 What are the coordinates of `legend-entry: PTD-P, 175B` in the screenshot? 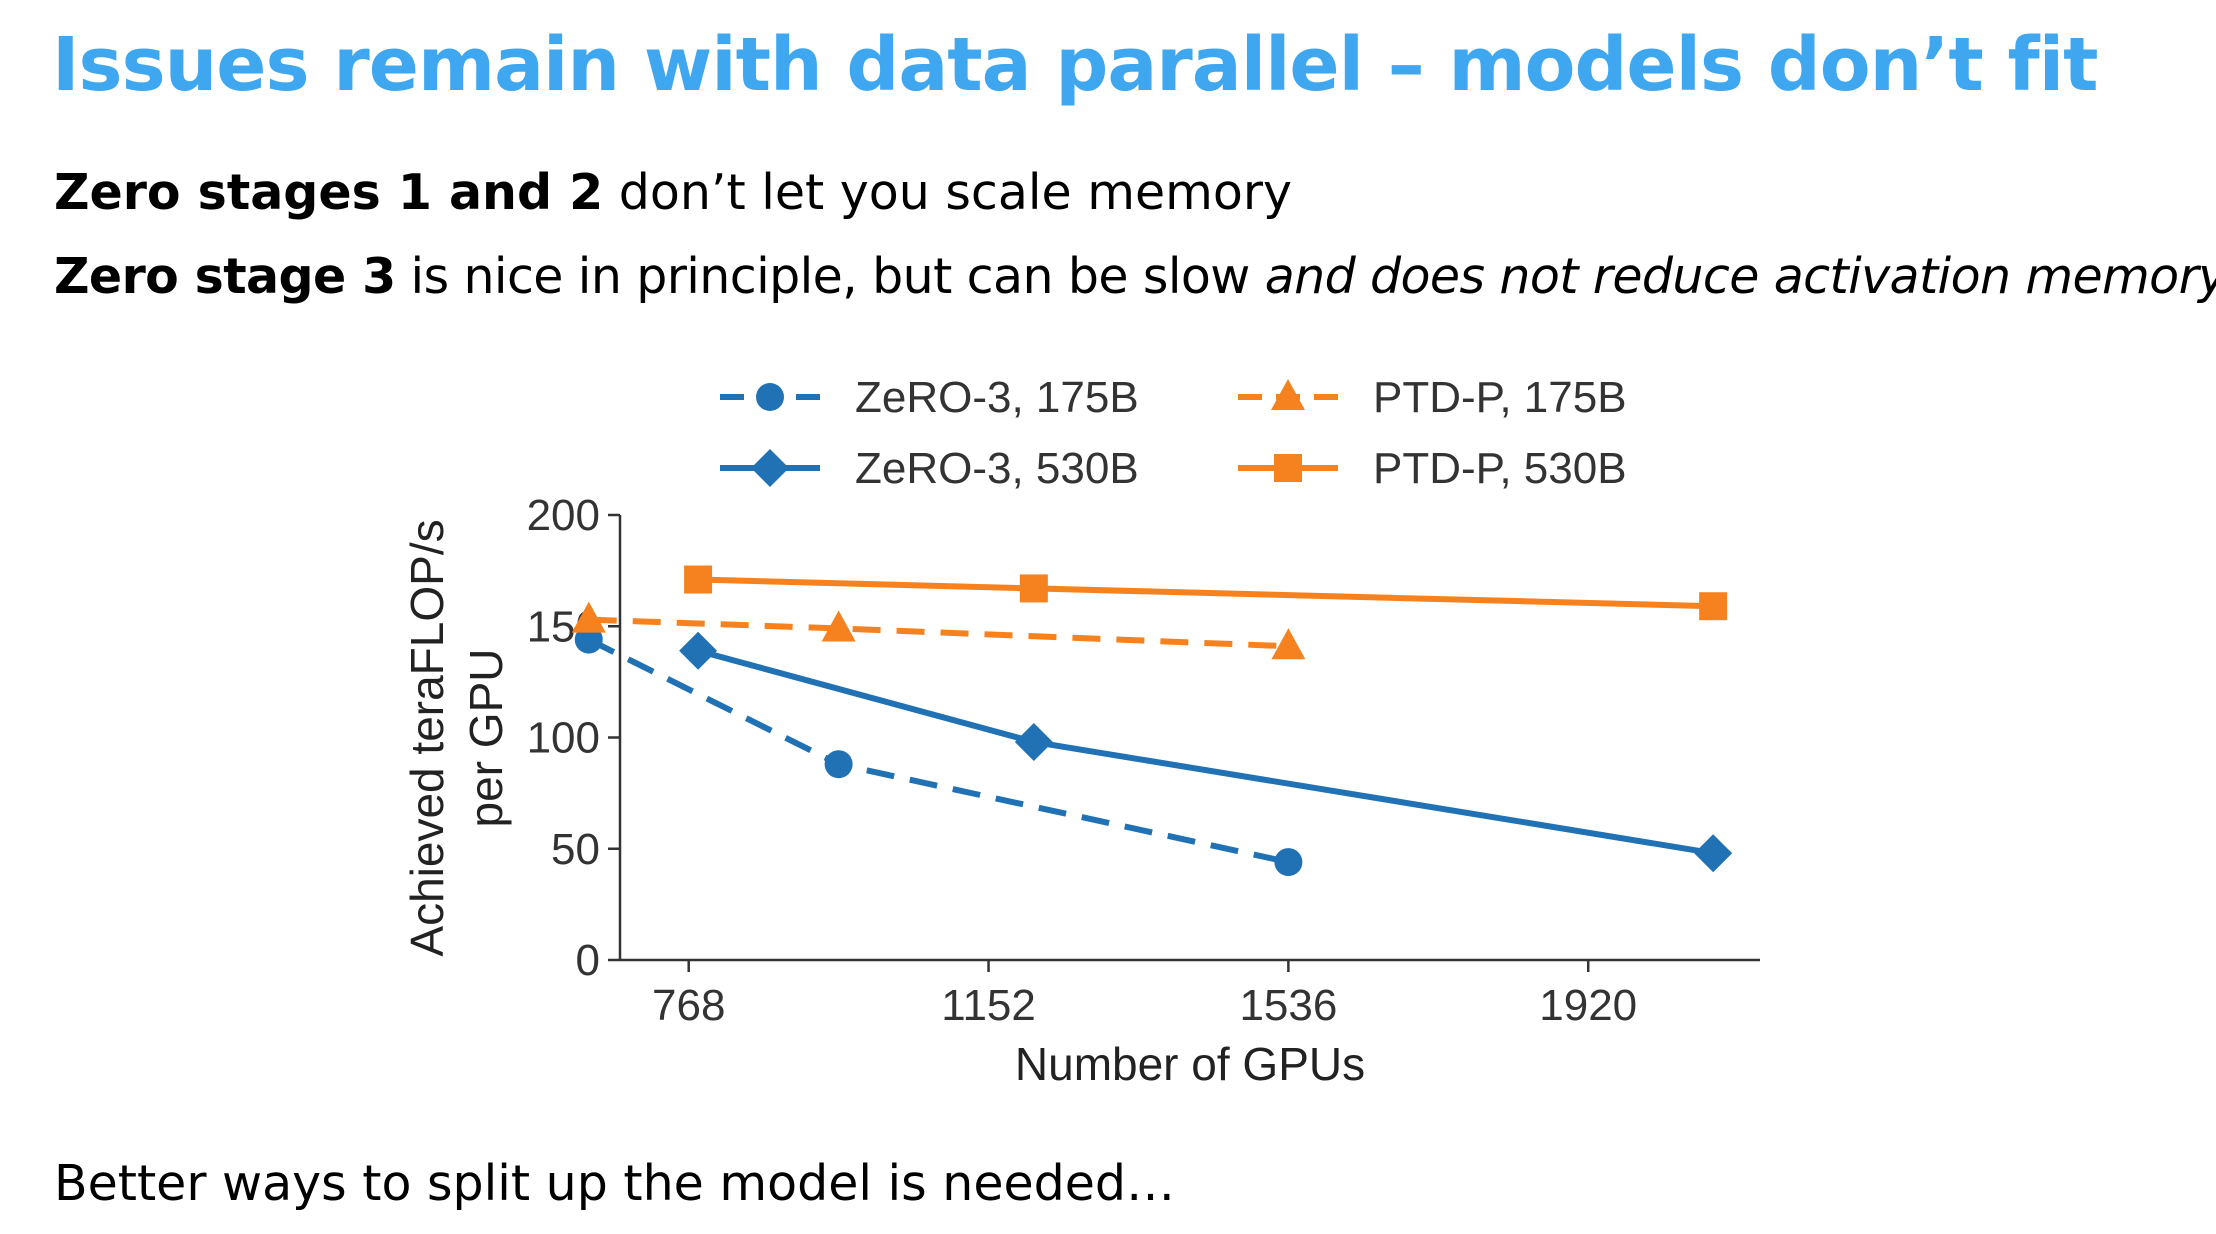 It's located at (1432, 397).